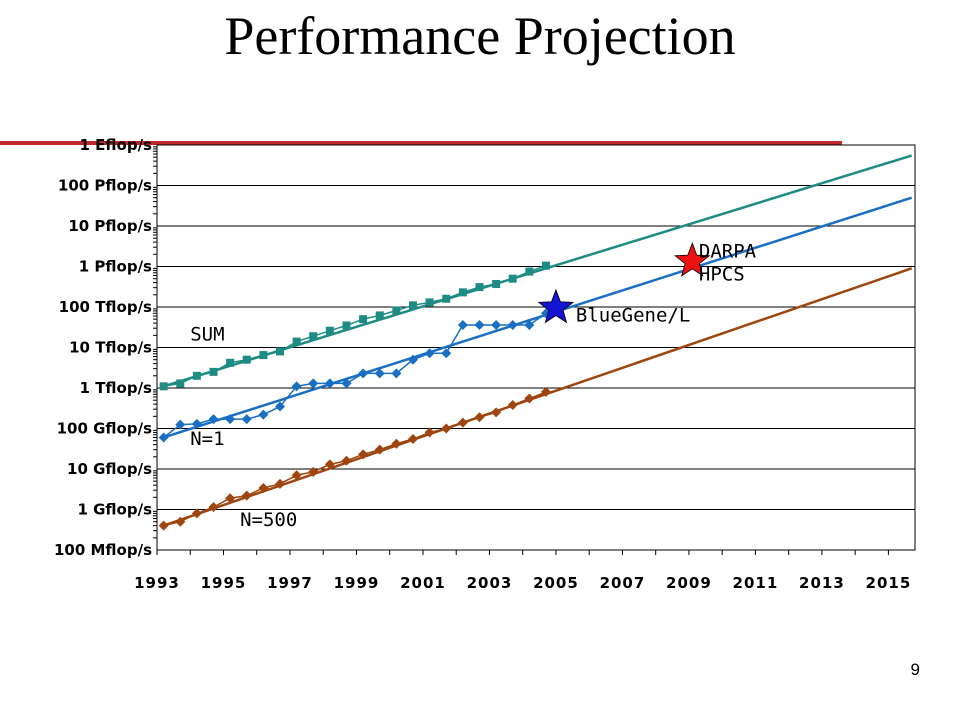 The image size is (960, 720). What do you see at coordinates (357, 583) in the screenshot?
I see `x-tick-label: 1999` at bounding box center [357, 583].